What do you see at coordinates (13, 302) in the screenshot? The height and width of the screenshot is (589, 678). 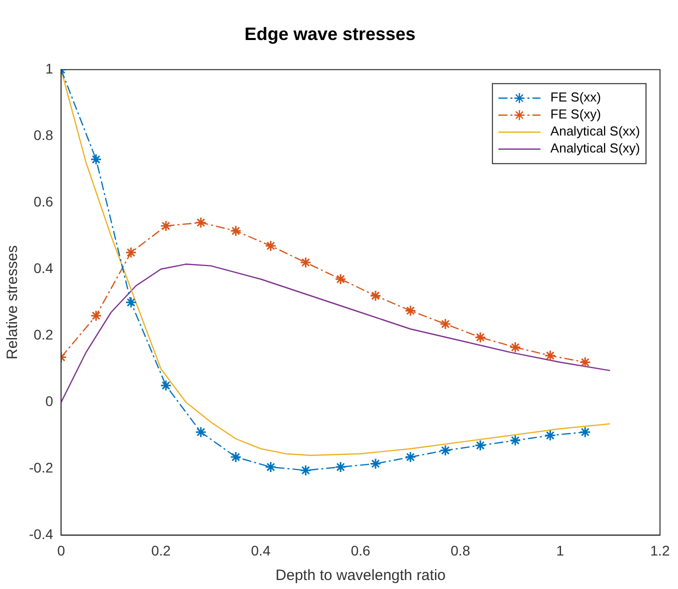 I see `y-axis-title: Relative stresses` at bounding box center [13, 302].